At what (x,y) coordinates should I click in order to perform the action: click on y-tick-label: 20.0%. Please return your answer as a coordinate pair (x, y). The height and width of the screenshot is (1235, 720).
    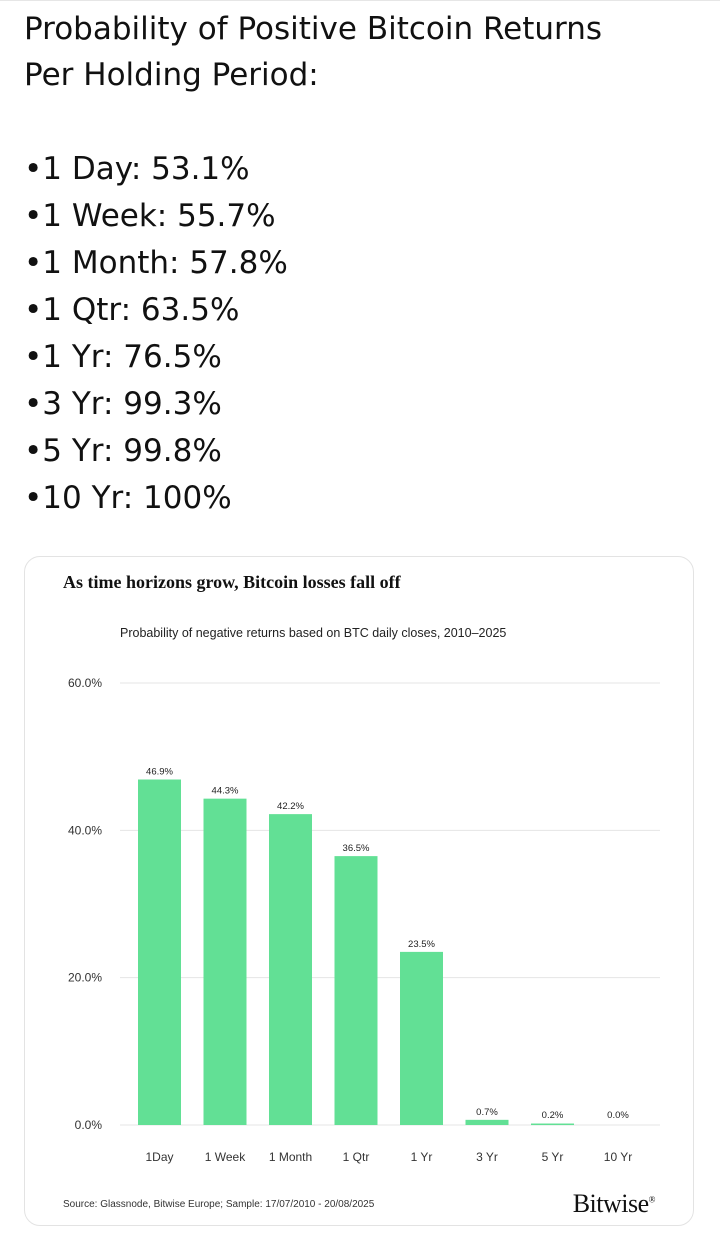
    Looking at the image, I should click on (85, 978).